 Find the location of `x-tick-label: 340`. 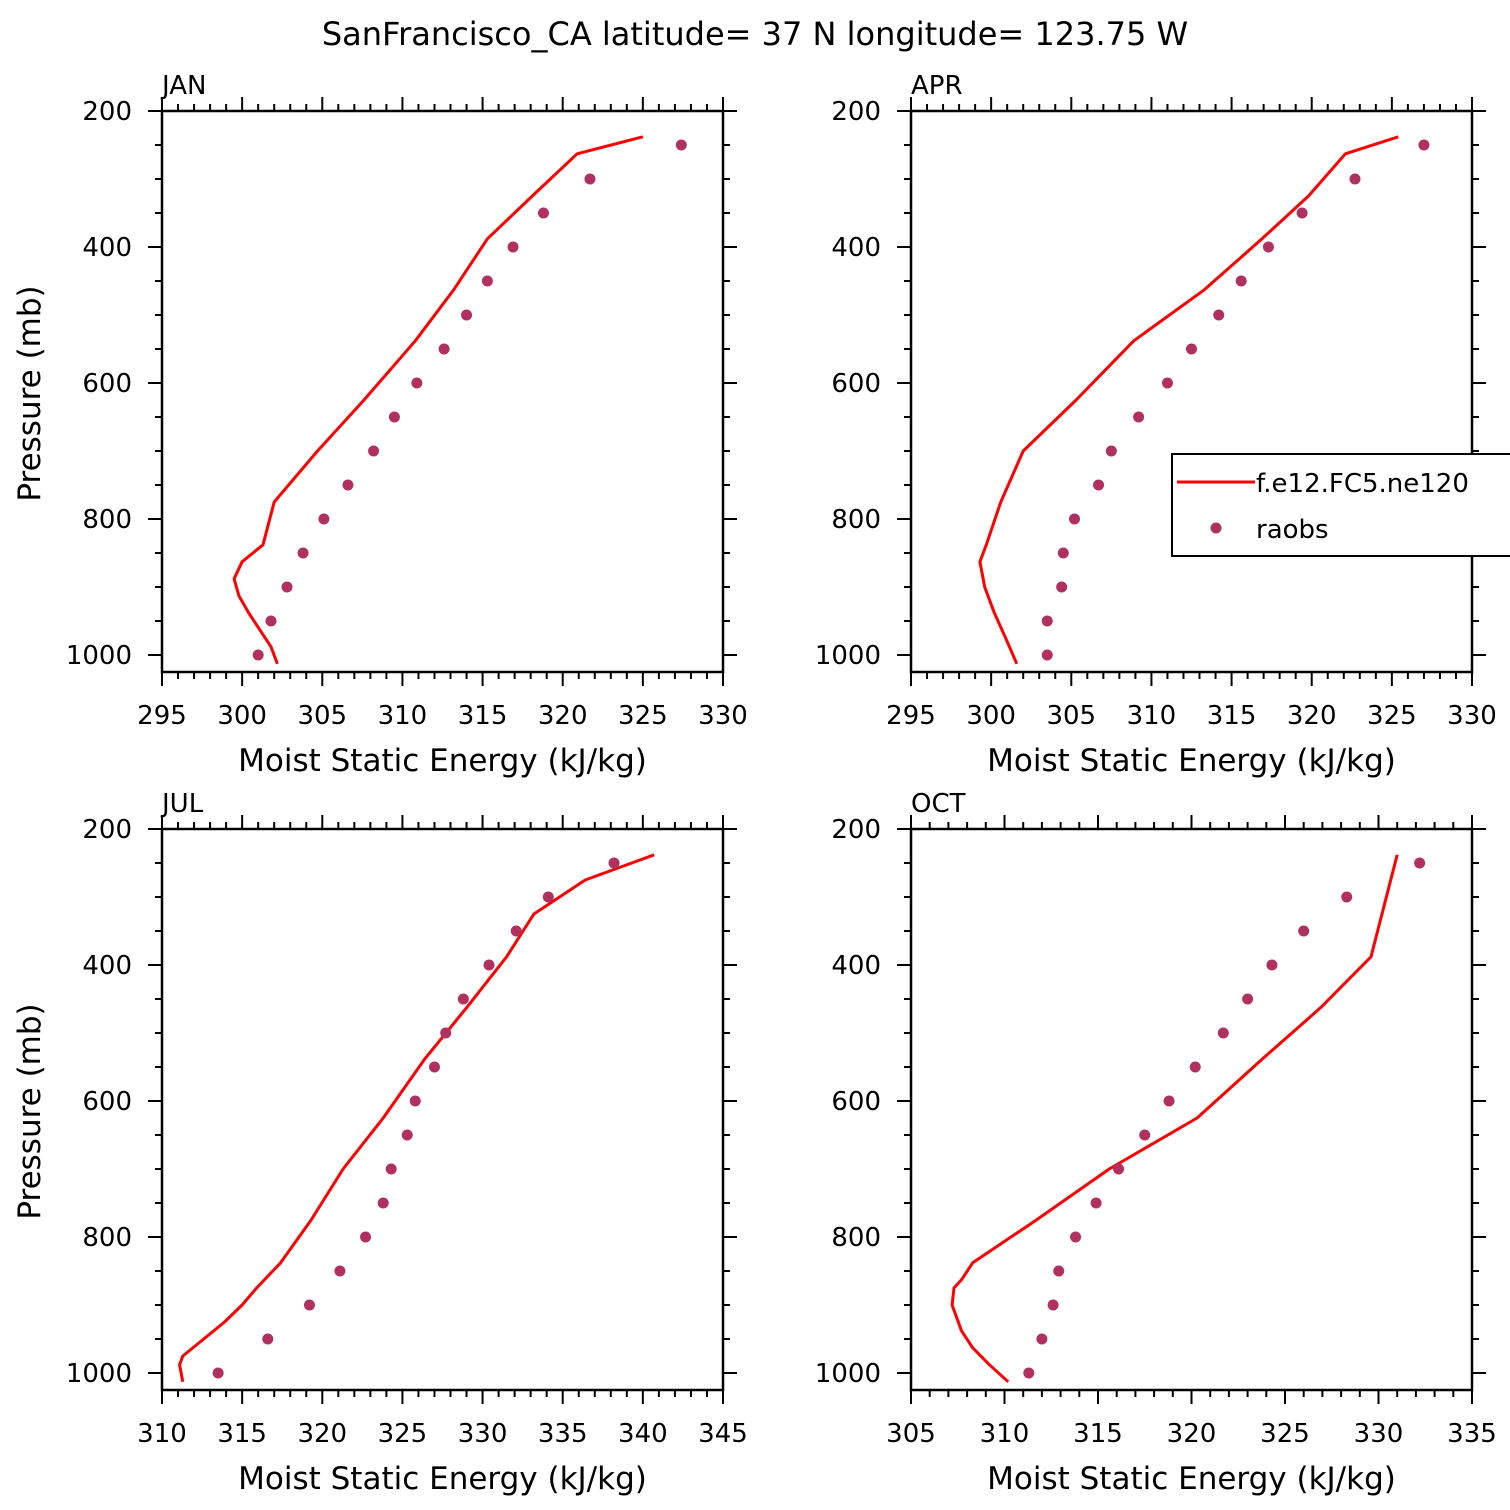

x-tick-label: 340 is located at coordinates (643, 1434).